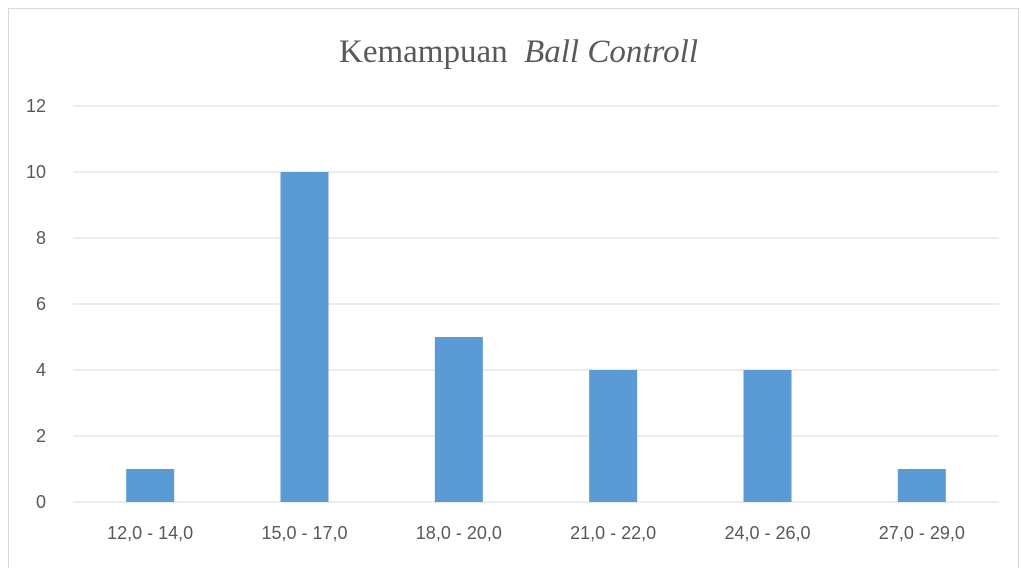 This screenshot has width=1021, height=568. What do you see at coordinates (304, 533) in the screenshot?
I see `x-tick-label: 15,0 - 17,0` at bounding box center [304, 533].